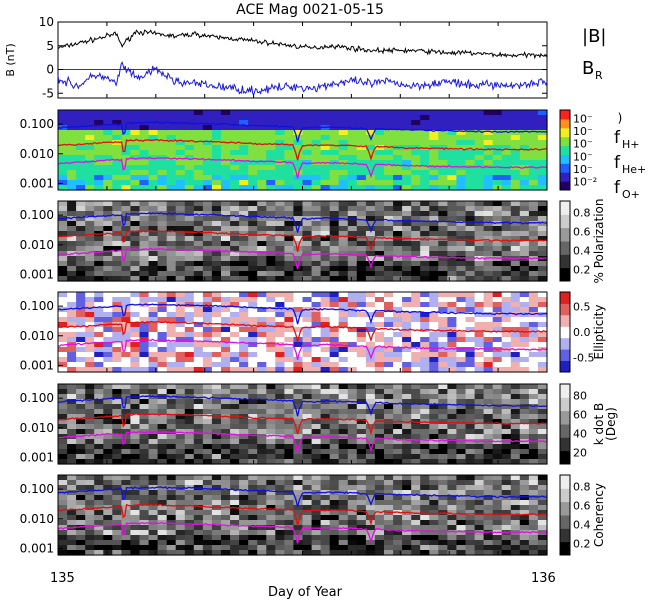 This screenshot has width=650, height=600. I want to click on f-o-line, so click(302, 258).